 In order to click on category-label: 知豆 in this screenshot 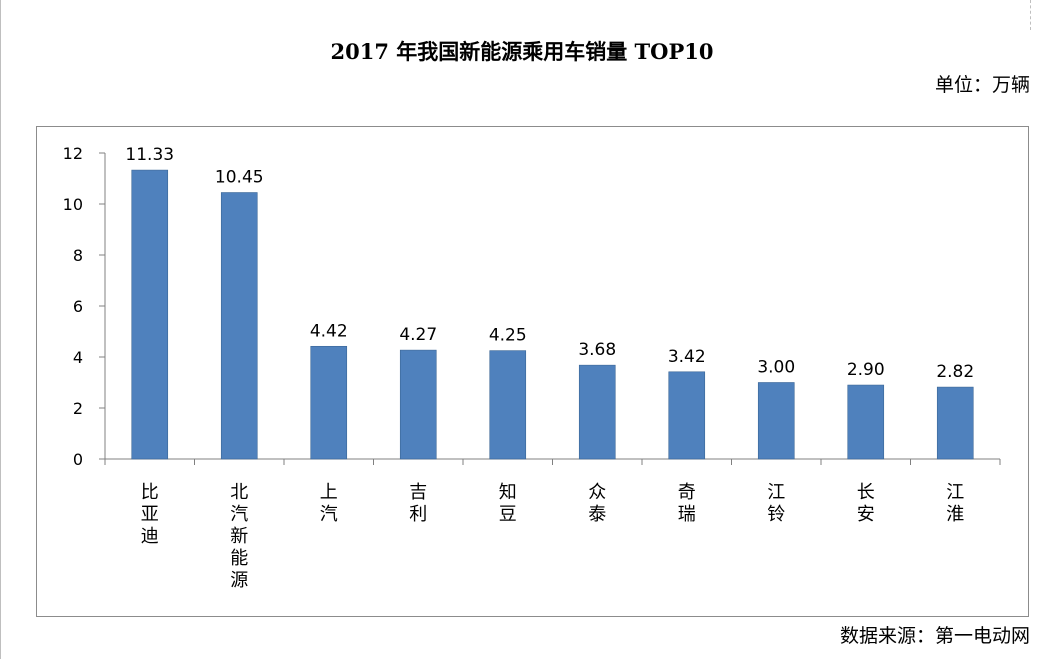, I will do `click(508, 503)`.